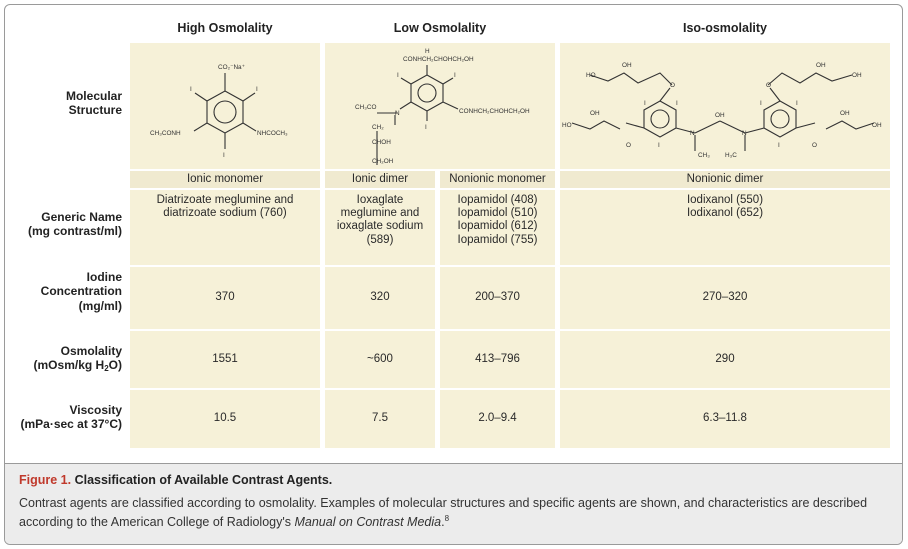  What do you see at coordinates (225, 28) in the screenshot?
I see `header-high-osmolality: High Osmolality` at bounding box center [225, 28].